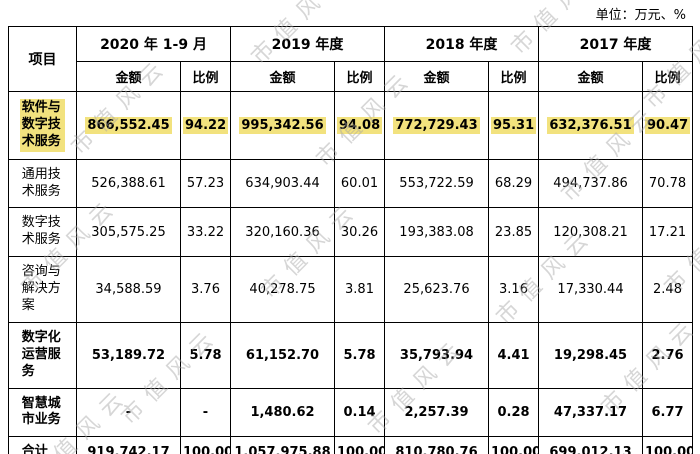 The height and width of the screenshot is (454, 700). What do you see at coordinates (42, 289) in the screenshot?
I see `row-label: 咨询与解决方案` at bounding box center [42, 289].